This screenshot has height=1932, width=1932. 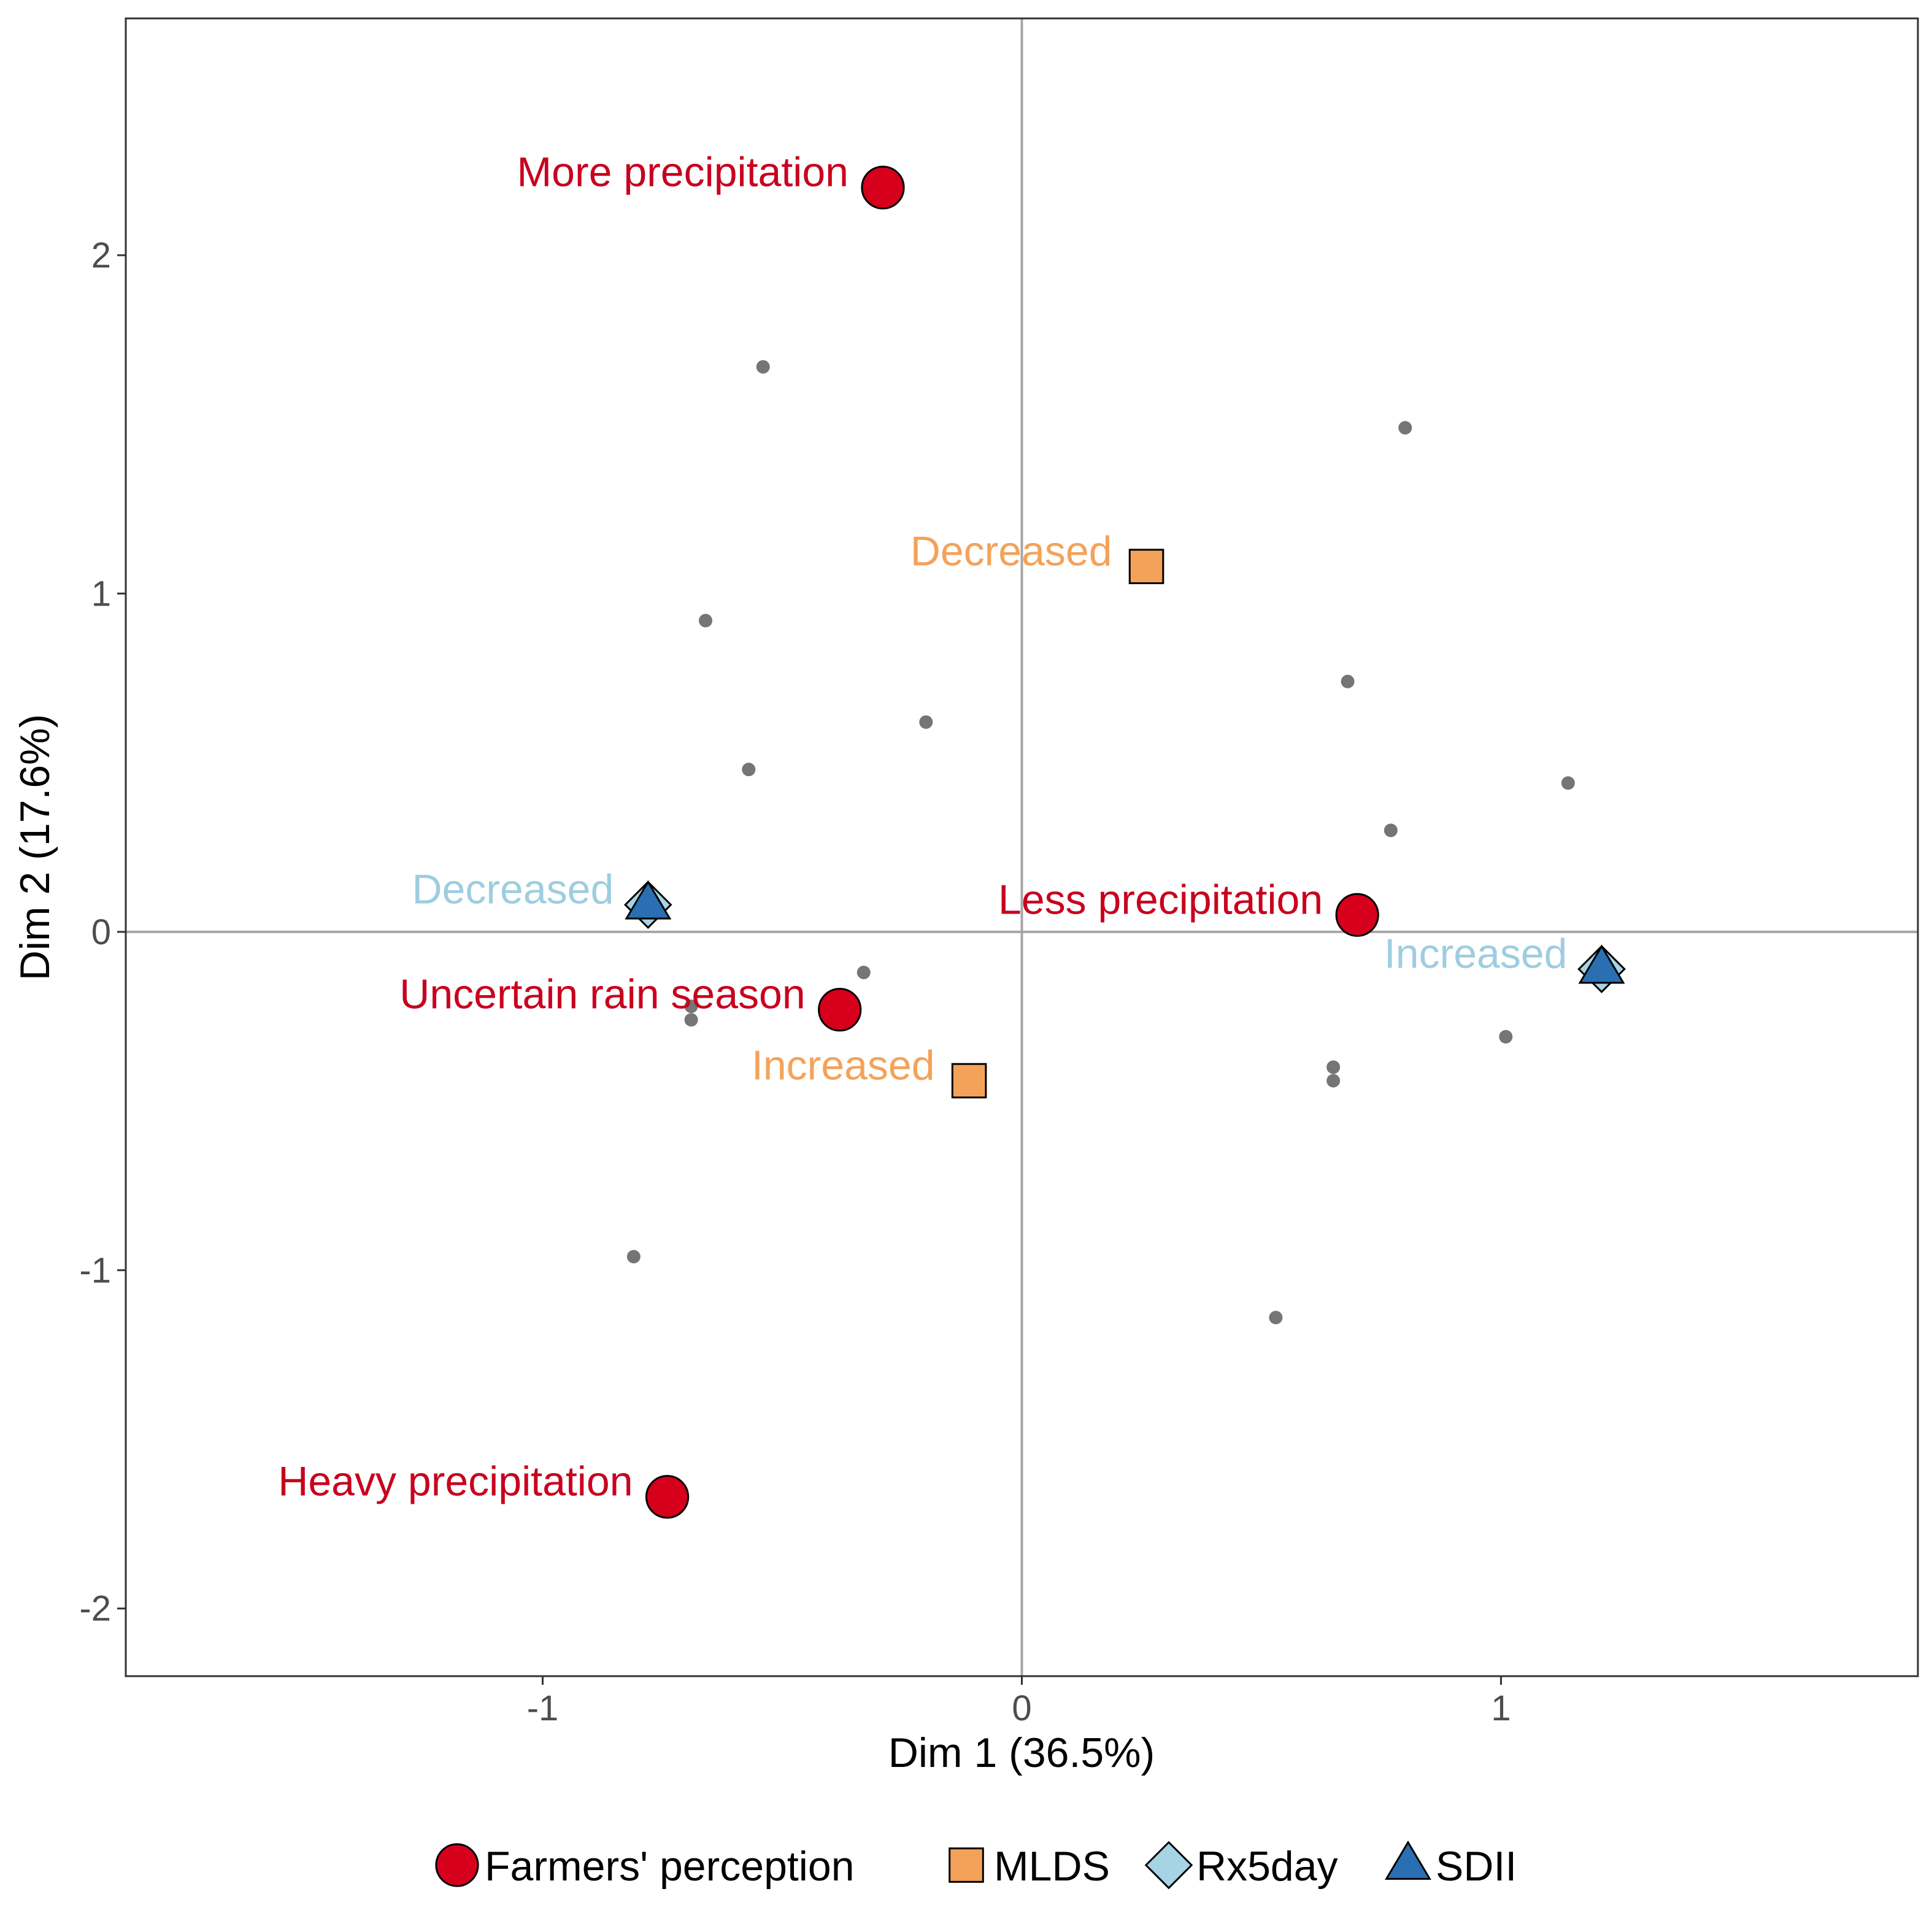 I want to click on y-tick-label: 0, so click(x=101, y=932).